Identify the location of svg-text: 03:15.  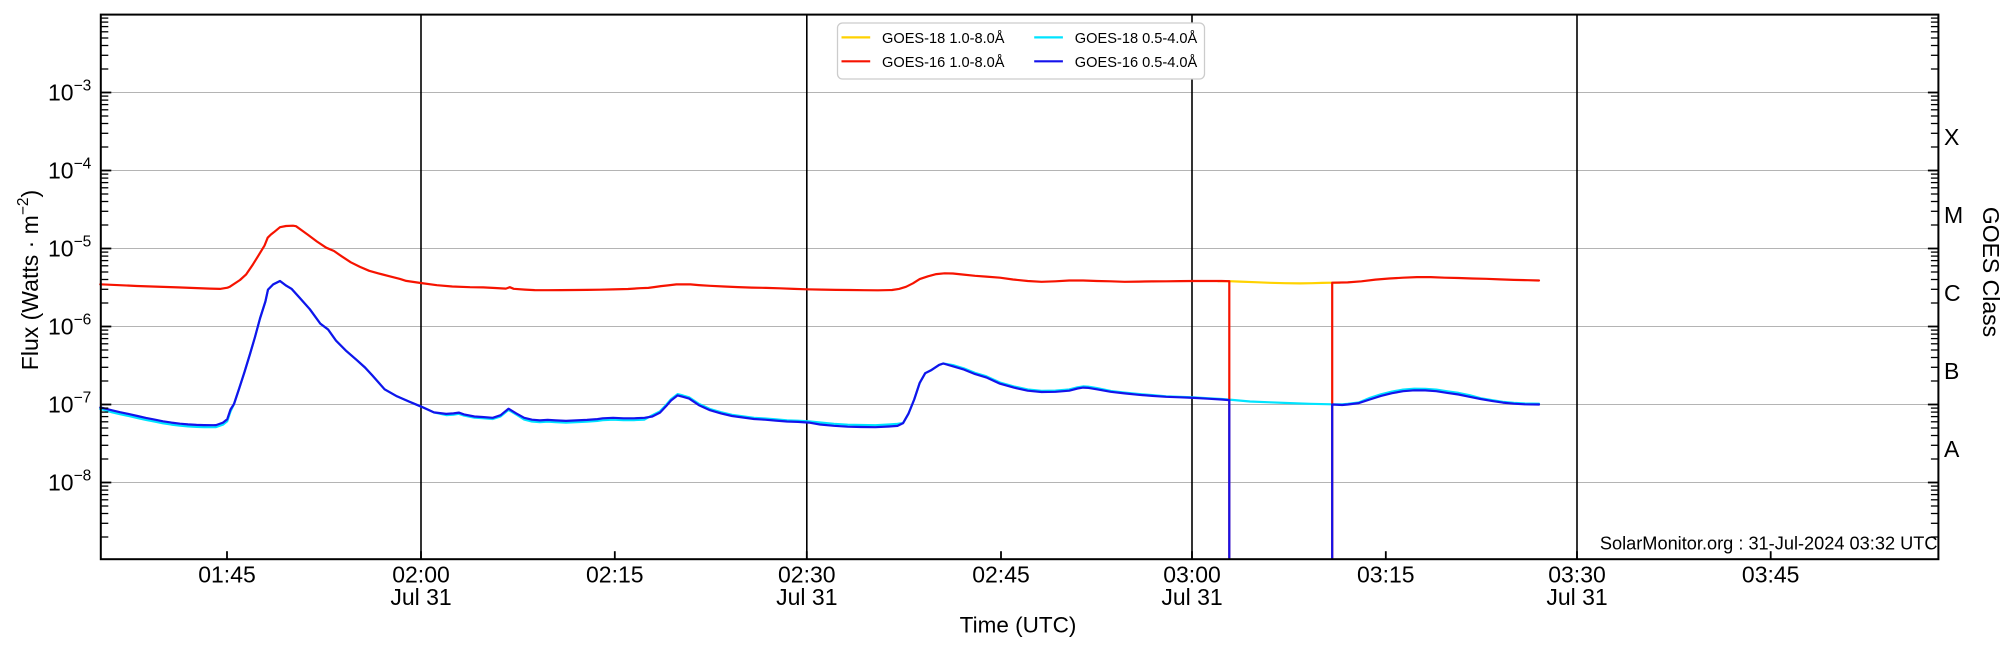
(1386, 575).